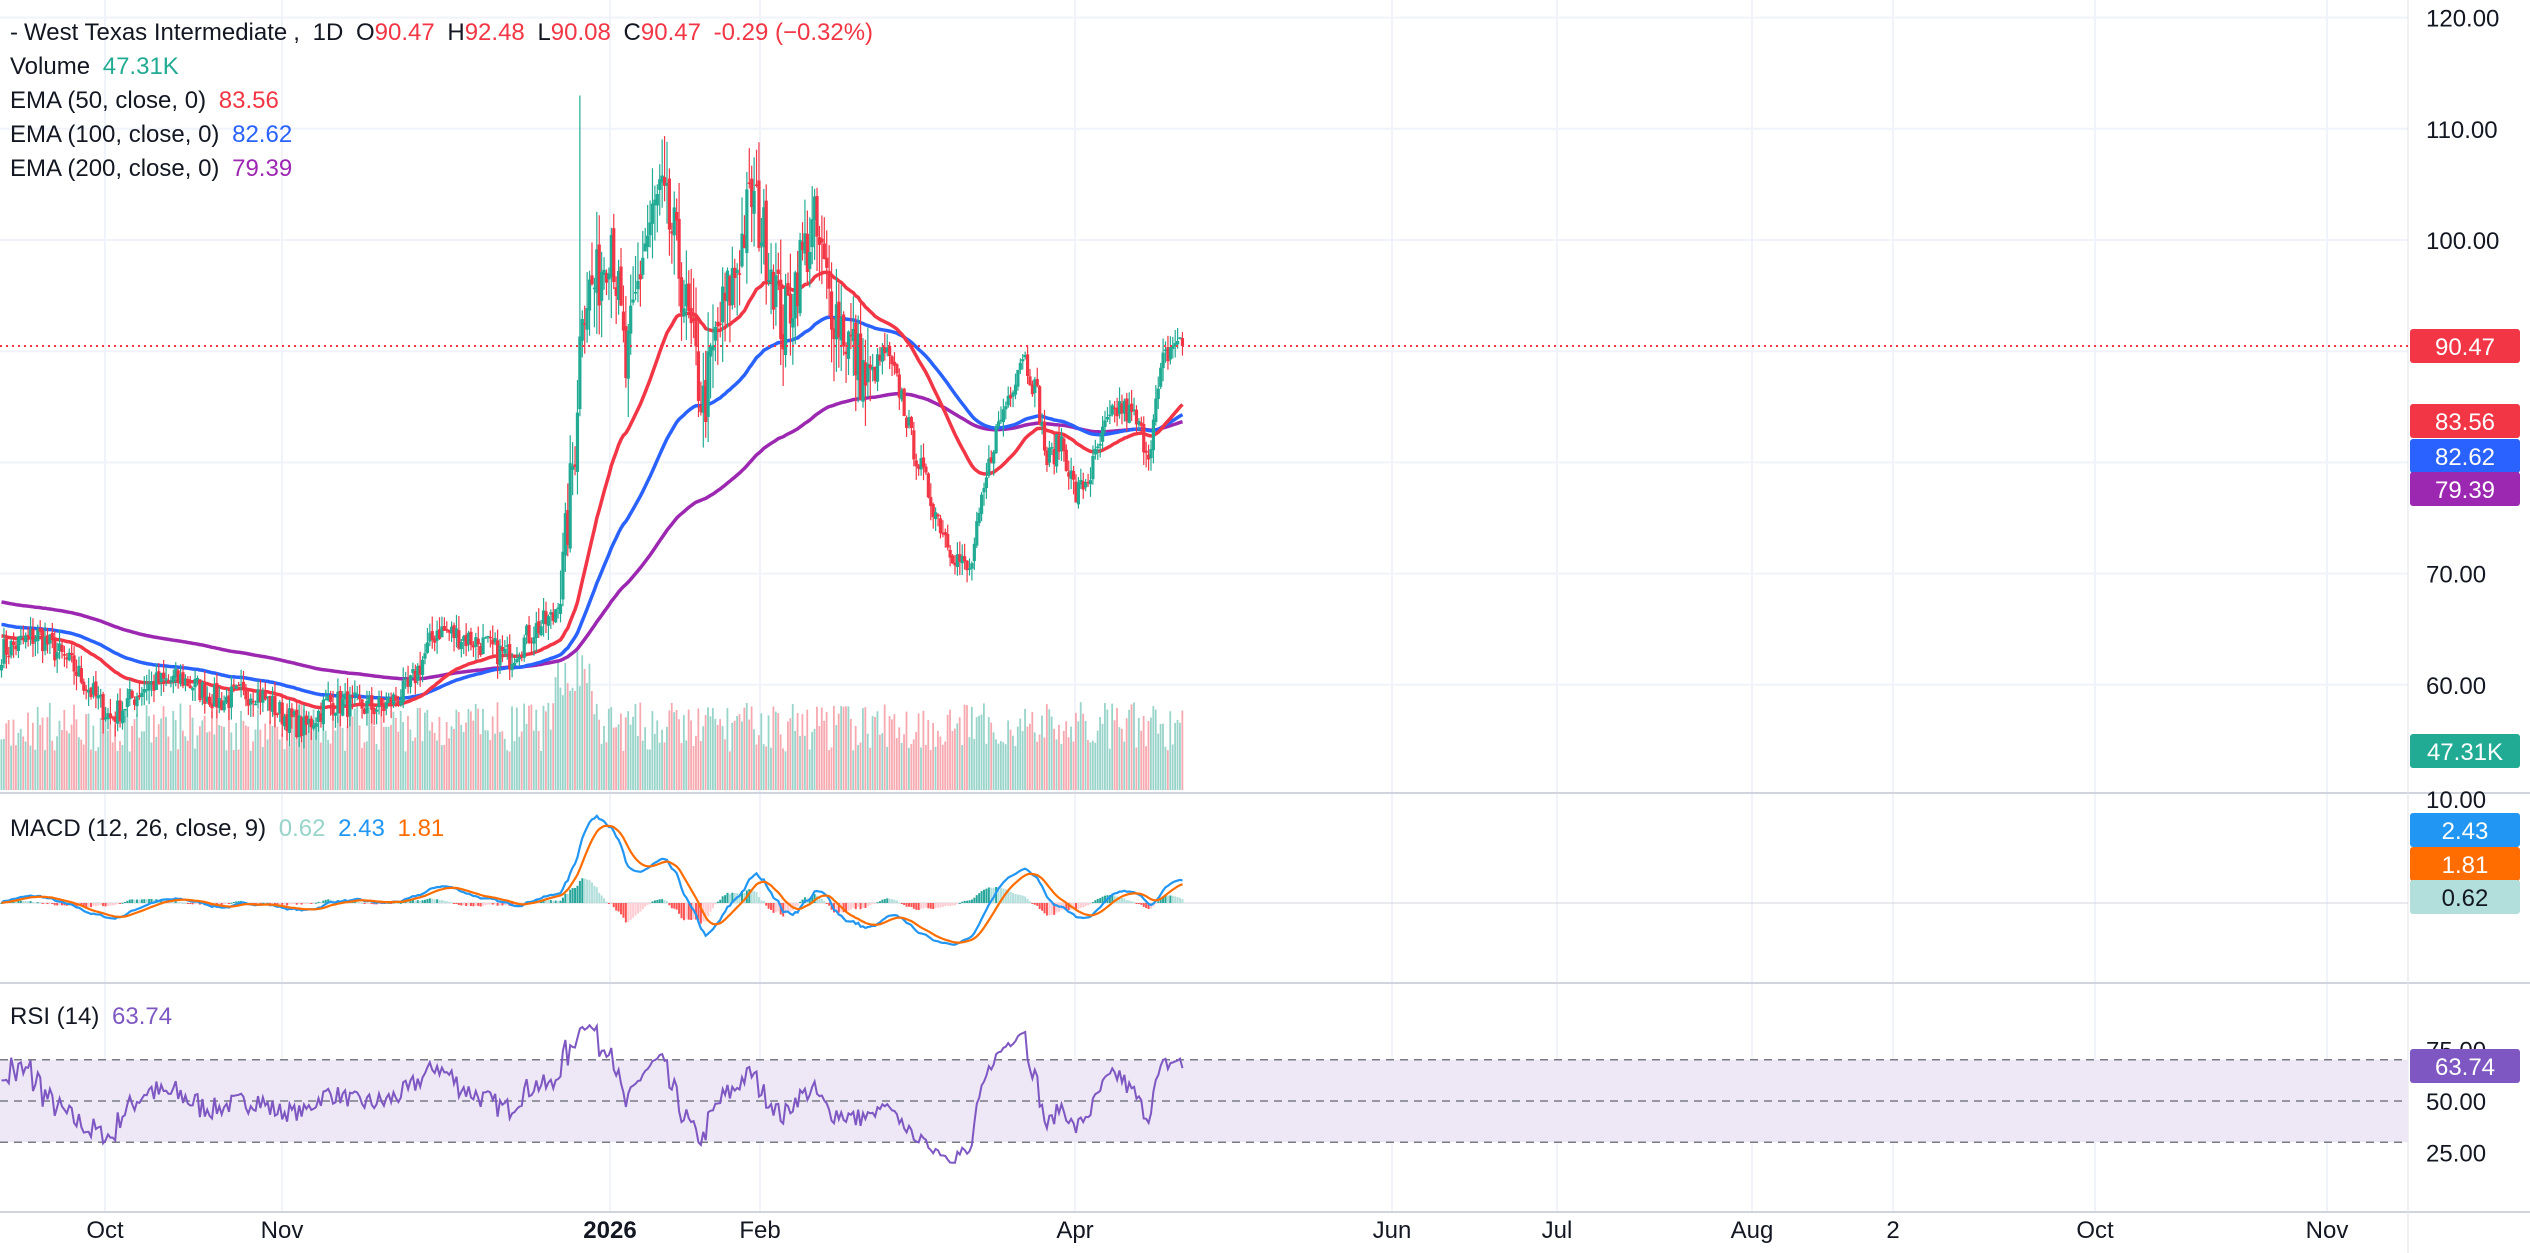 Image resolution: width=2530 pixels, height=1253 pixels. Describe the element at coordinates (154, 169) in the screenshot. I see `ema200-legend: EMA (200, close, 0) 79.39` at that location.